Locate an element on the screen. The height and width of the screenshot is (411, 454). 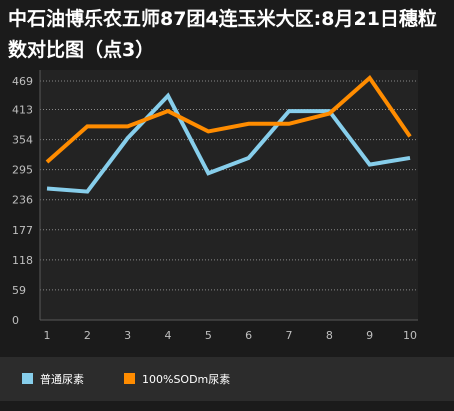
y-tick-label: 177 is located at coordinates (22, 230).